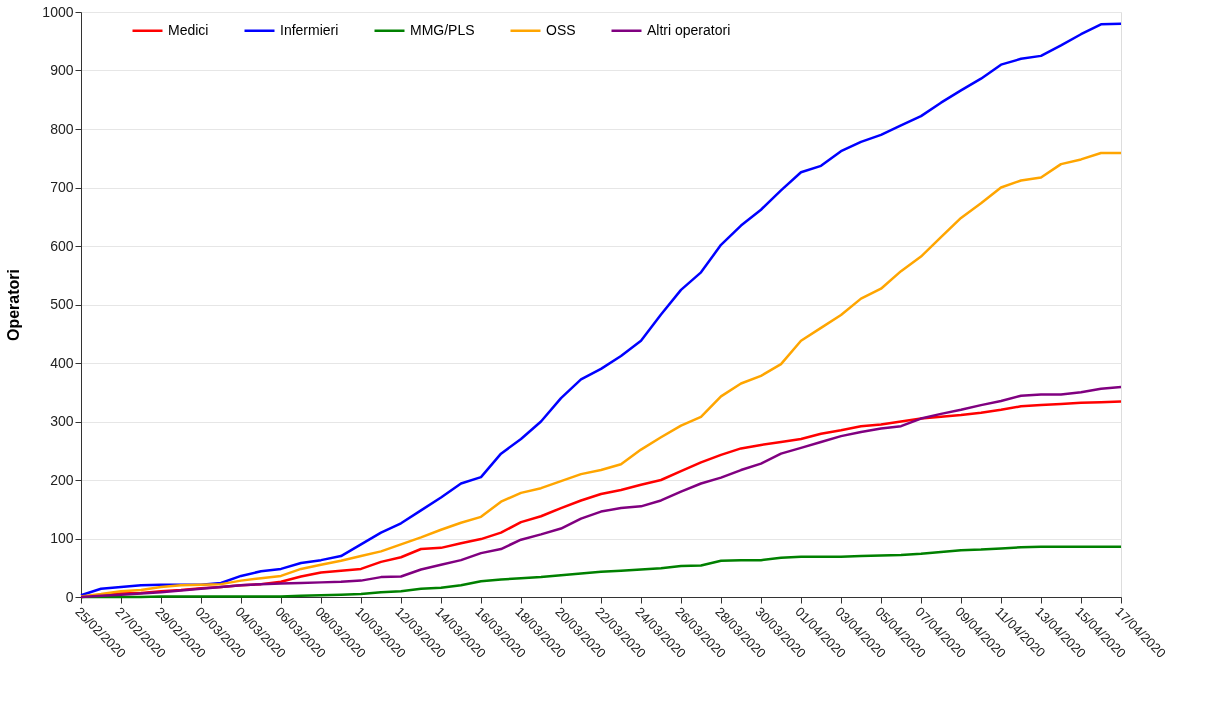 The height and width of the screenshot is (713, 1232). What do you see at coordinates (62, 245) in the screenshot?
I see `y-tick-label: 600` at bounding box center [62, 245].